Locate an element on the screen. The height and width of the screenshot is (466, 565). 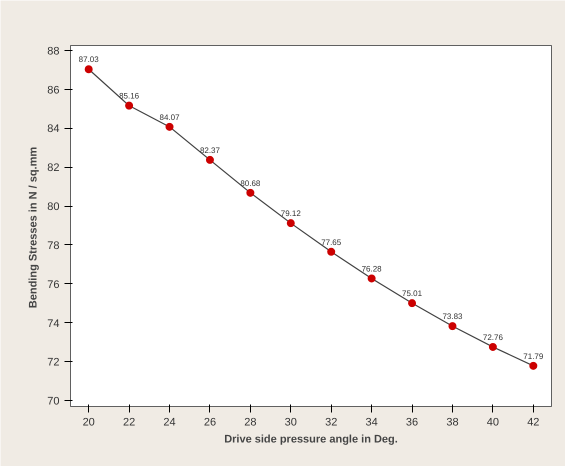
x-tick-label: 26 is located at coordinates (210, 422).